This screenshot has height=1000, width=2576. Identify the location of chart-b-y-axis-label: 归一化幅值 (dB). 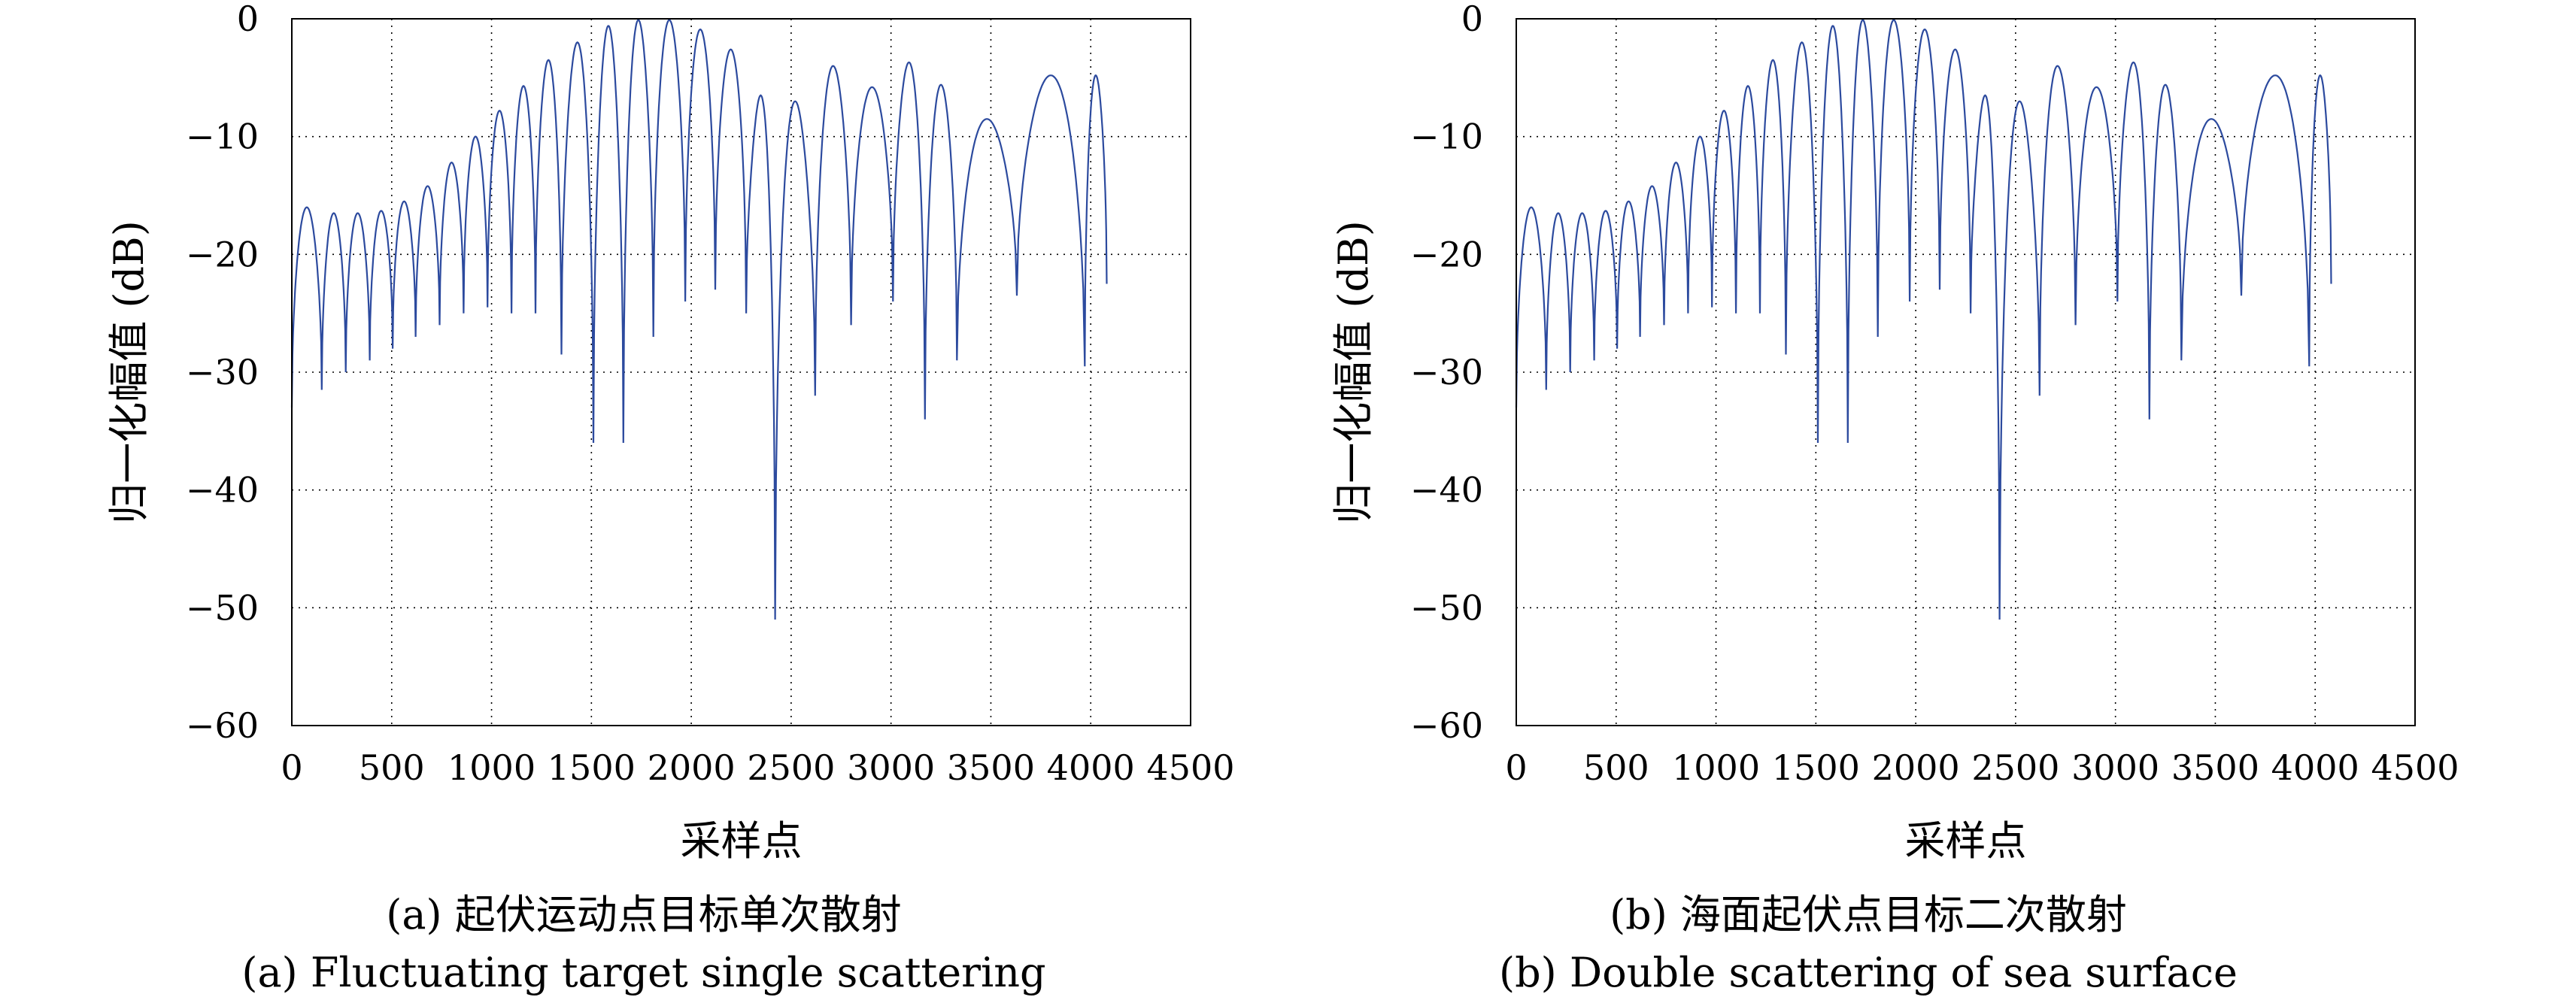
(1353, 372).